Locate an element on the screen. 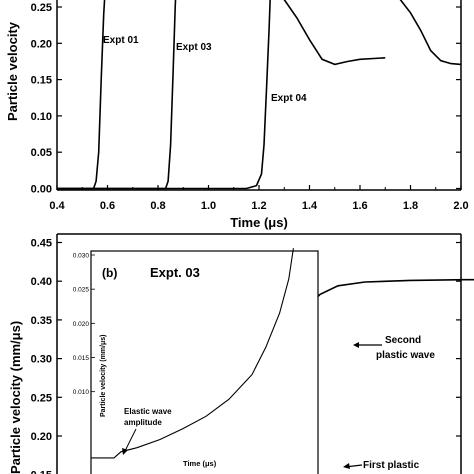 This screenshot has width=474, height=474. bottom-ytick-label: 0.35 is located at coordinates (41, 321).